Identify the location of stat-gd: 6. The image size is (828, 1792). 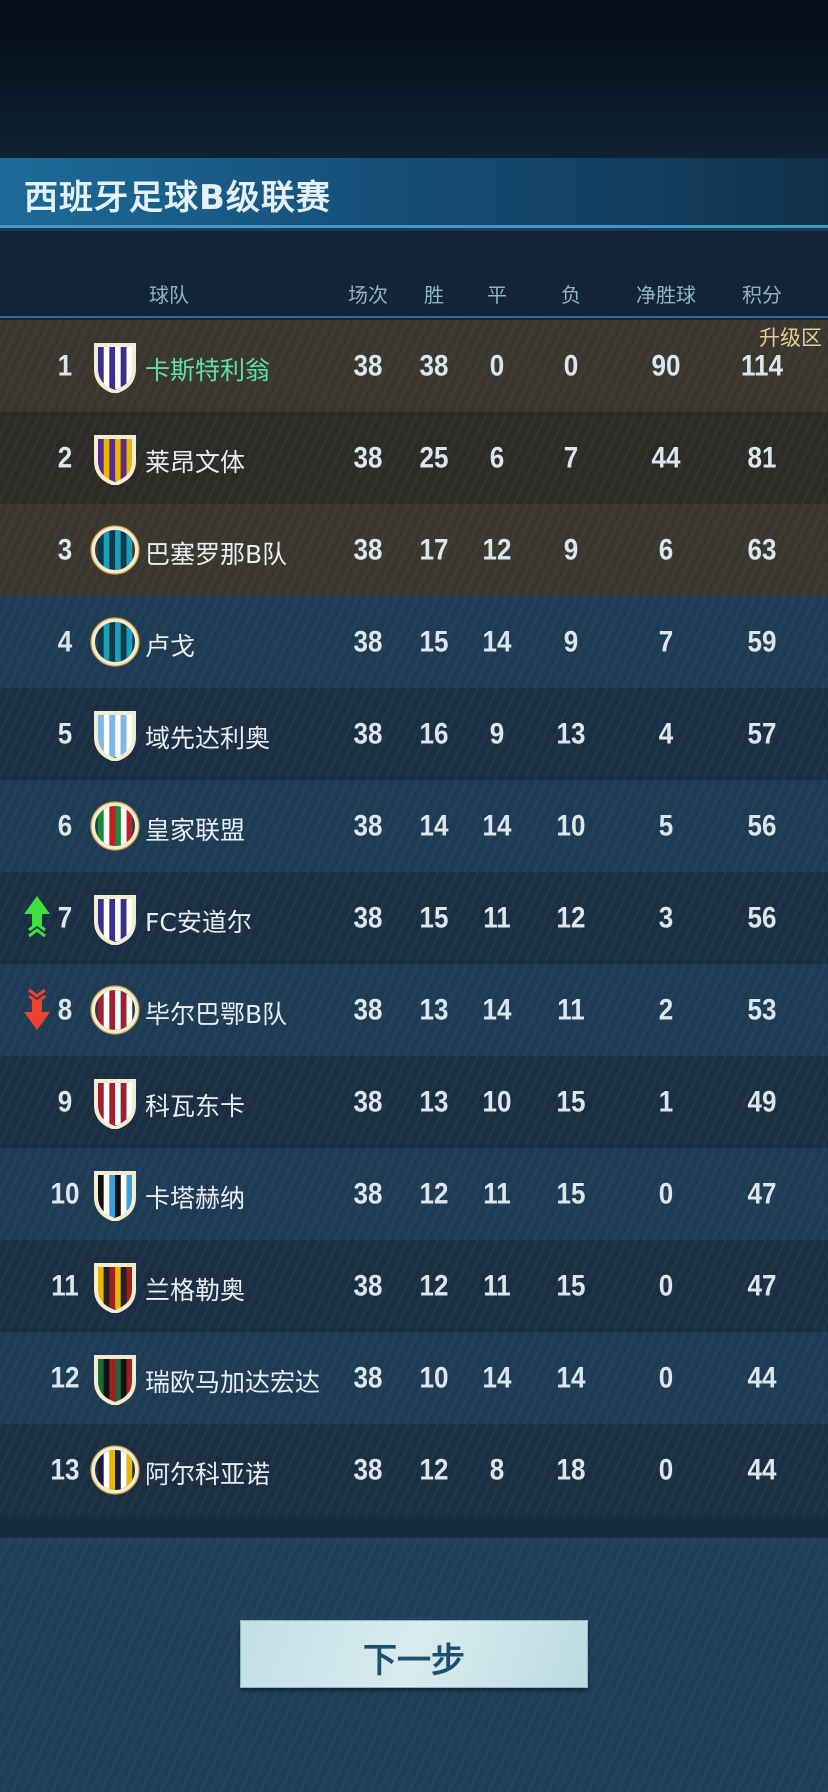
(666, 549).